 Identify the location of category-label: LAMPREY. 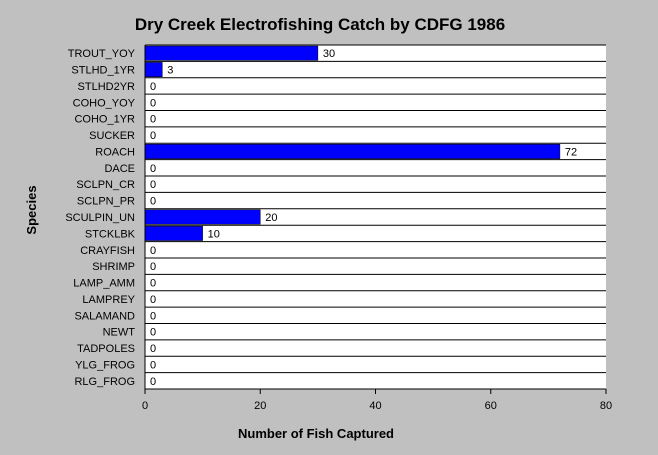
(108, 300).